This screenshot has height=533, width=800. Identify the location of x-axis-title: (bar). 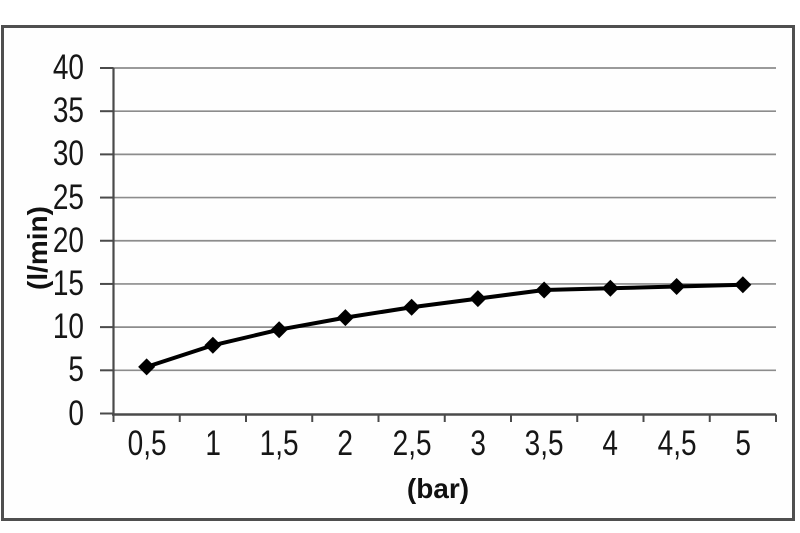
(438, 488).